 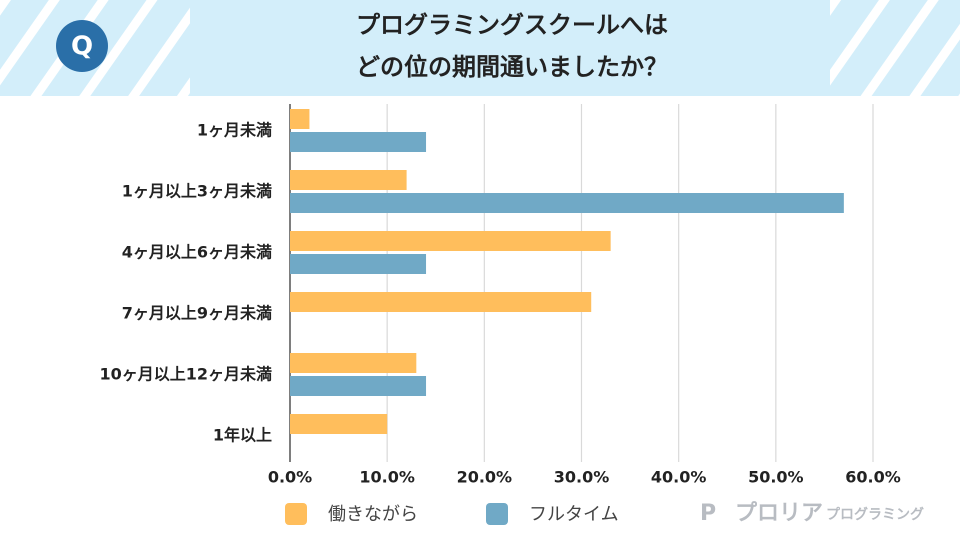 I want to click on brand-sub: プログラミング, so click(x=875, y=514).